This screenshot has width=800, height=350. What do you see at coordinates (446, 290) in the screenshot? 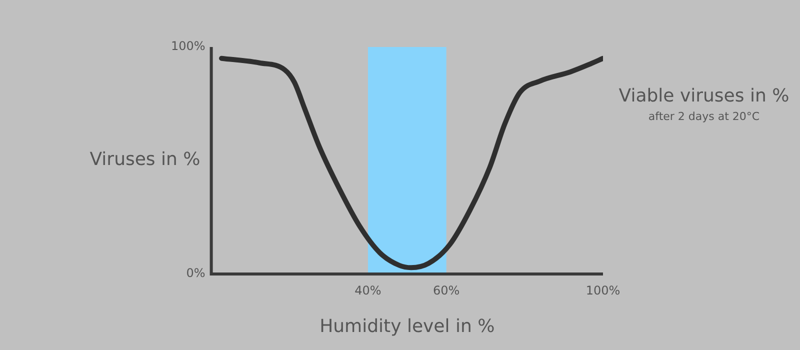
I see `x-tick-label: 60%` at bounding box center [446, 290].